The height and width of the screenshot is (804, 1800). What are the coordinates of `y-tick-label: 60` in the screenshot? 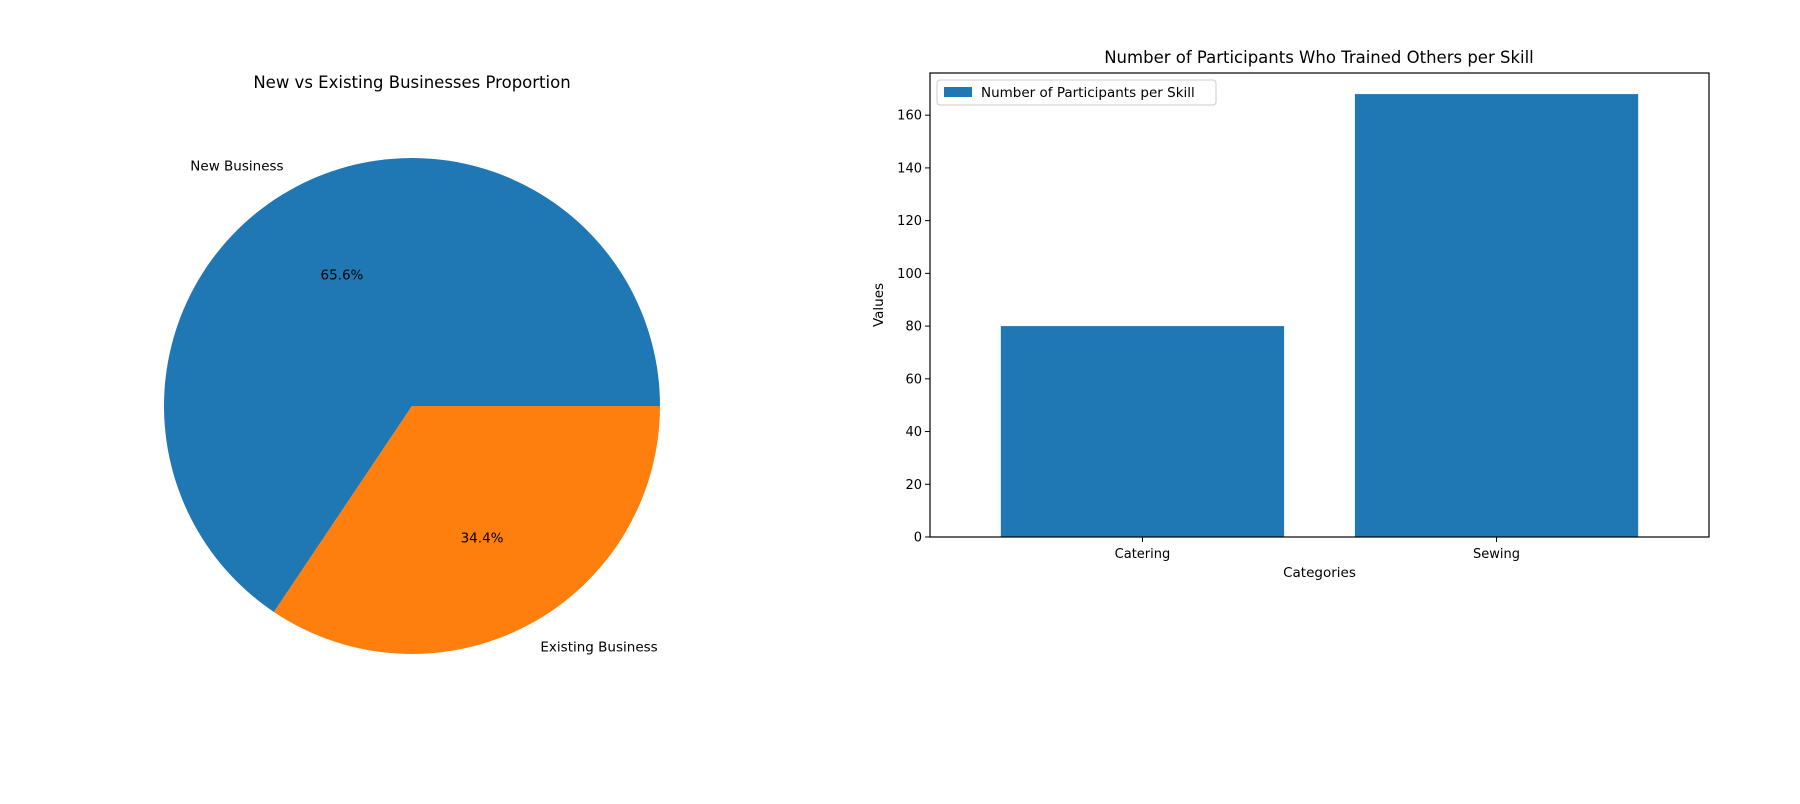 It's located at (913, 379).